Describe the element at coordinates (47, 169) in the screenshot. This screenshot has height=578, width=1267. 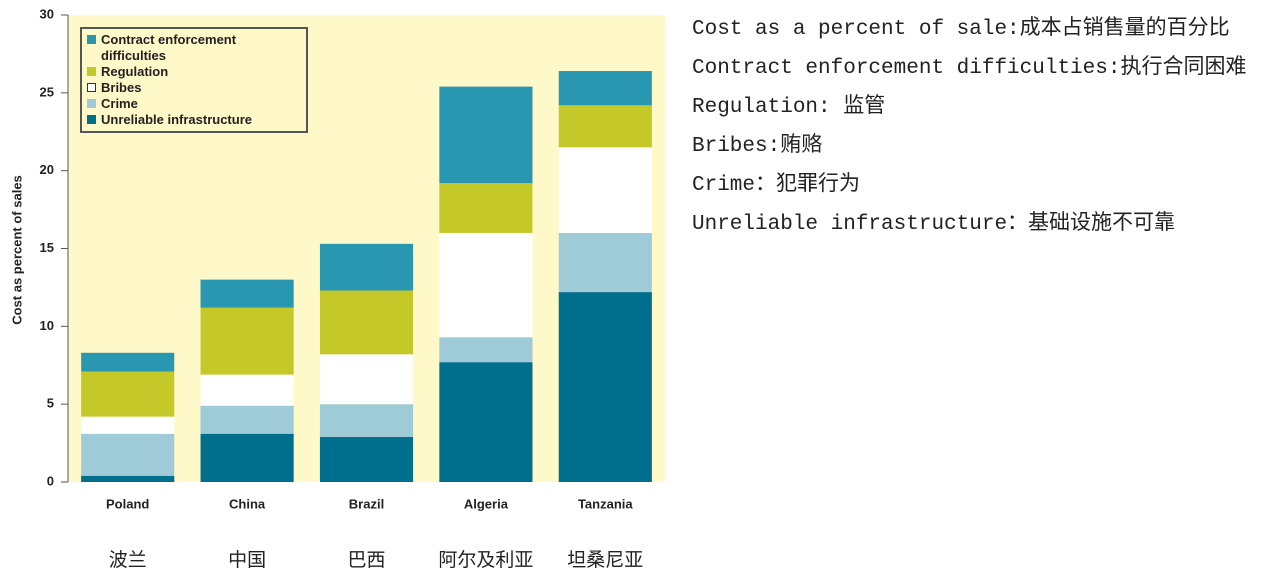
I see `y-tick-label: 20` at that location.